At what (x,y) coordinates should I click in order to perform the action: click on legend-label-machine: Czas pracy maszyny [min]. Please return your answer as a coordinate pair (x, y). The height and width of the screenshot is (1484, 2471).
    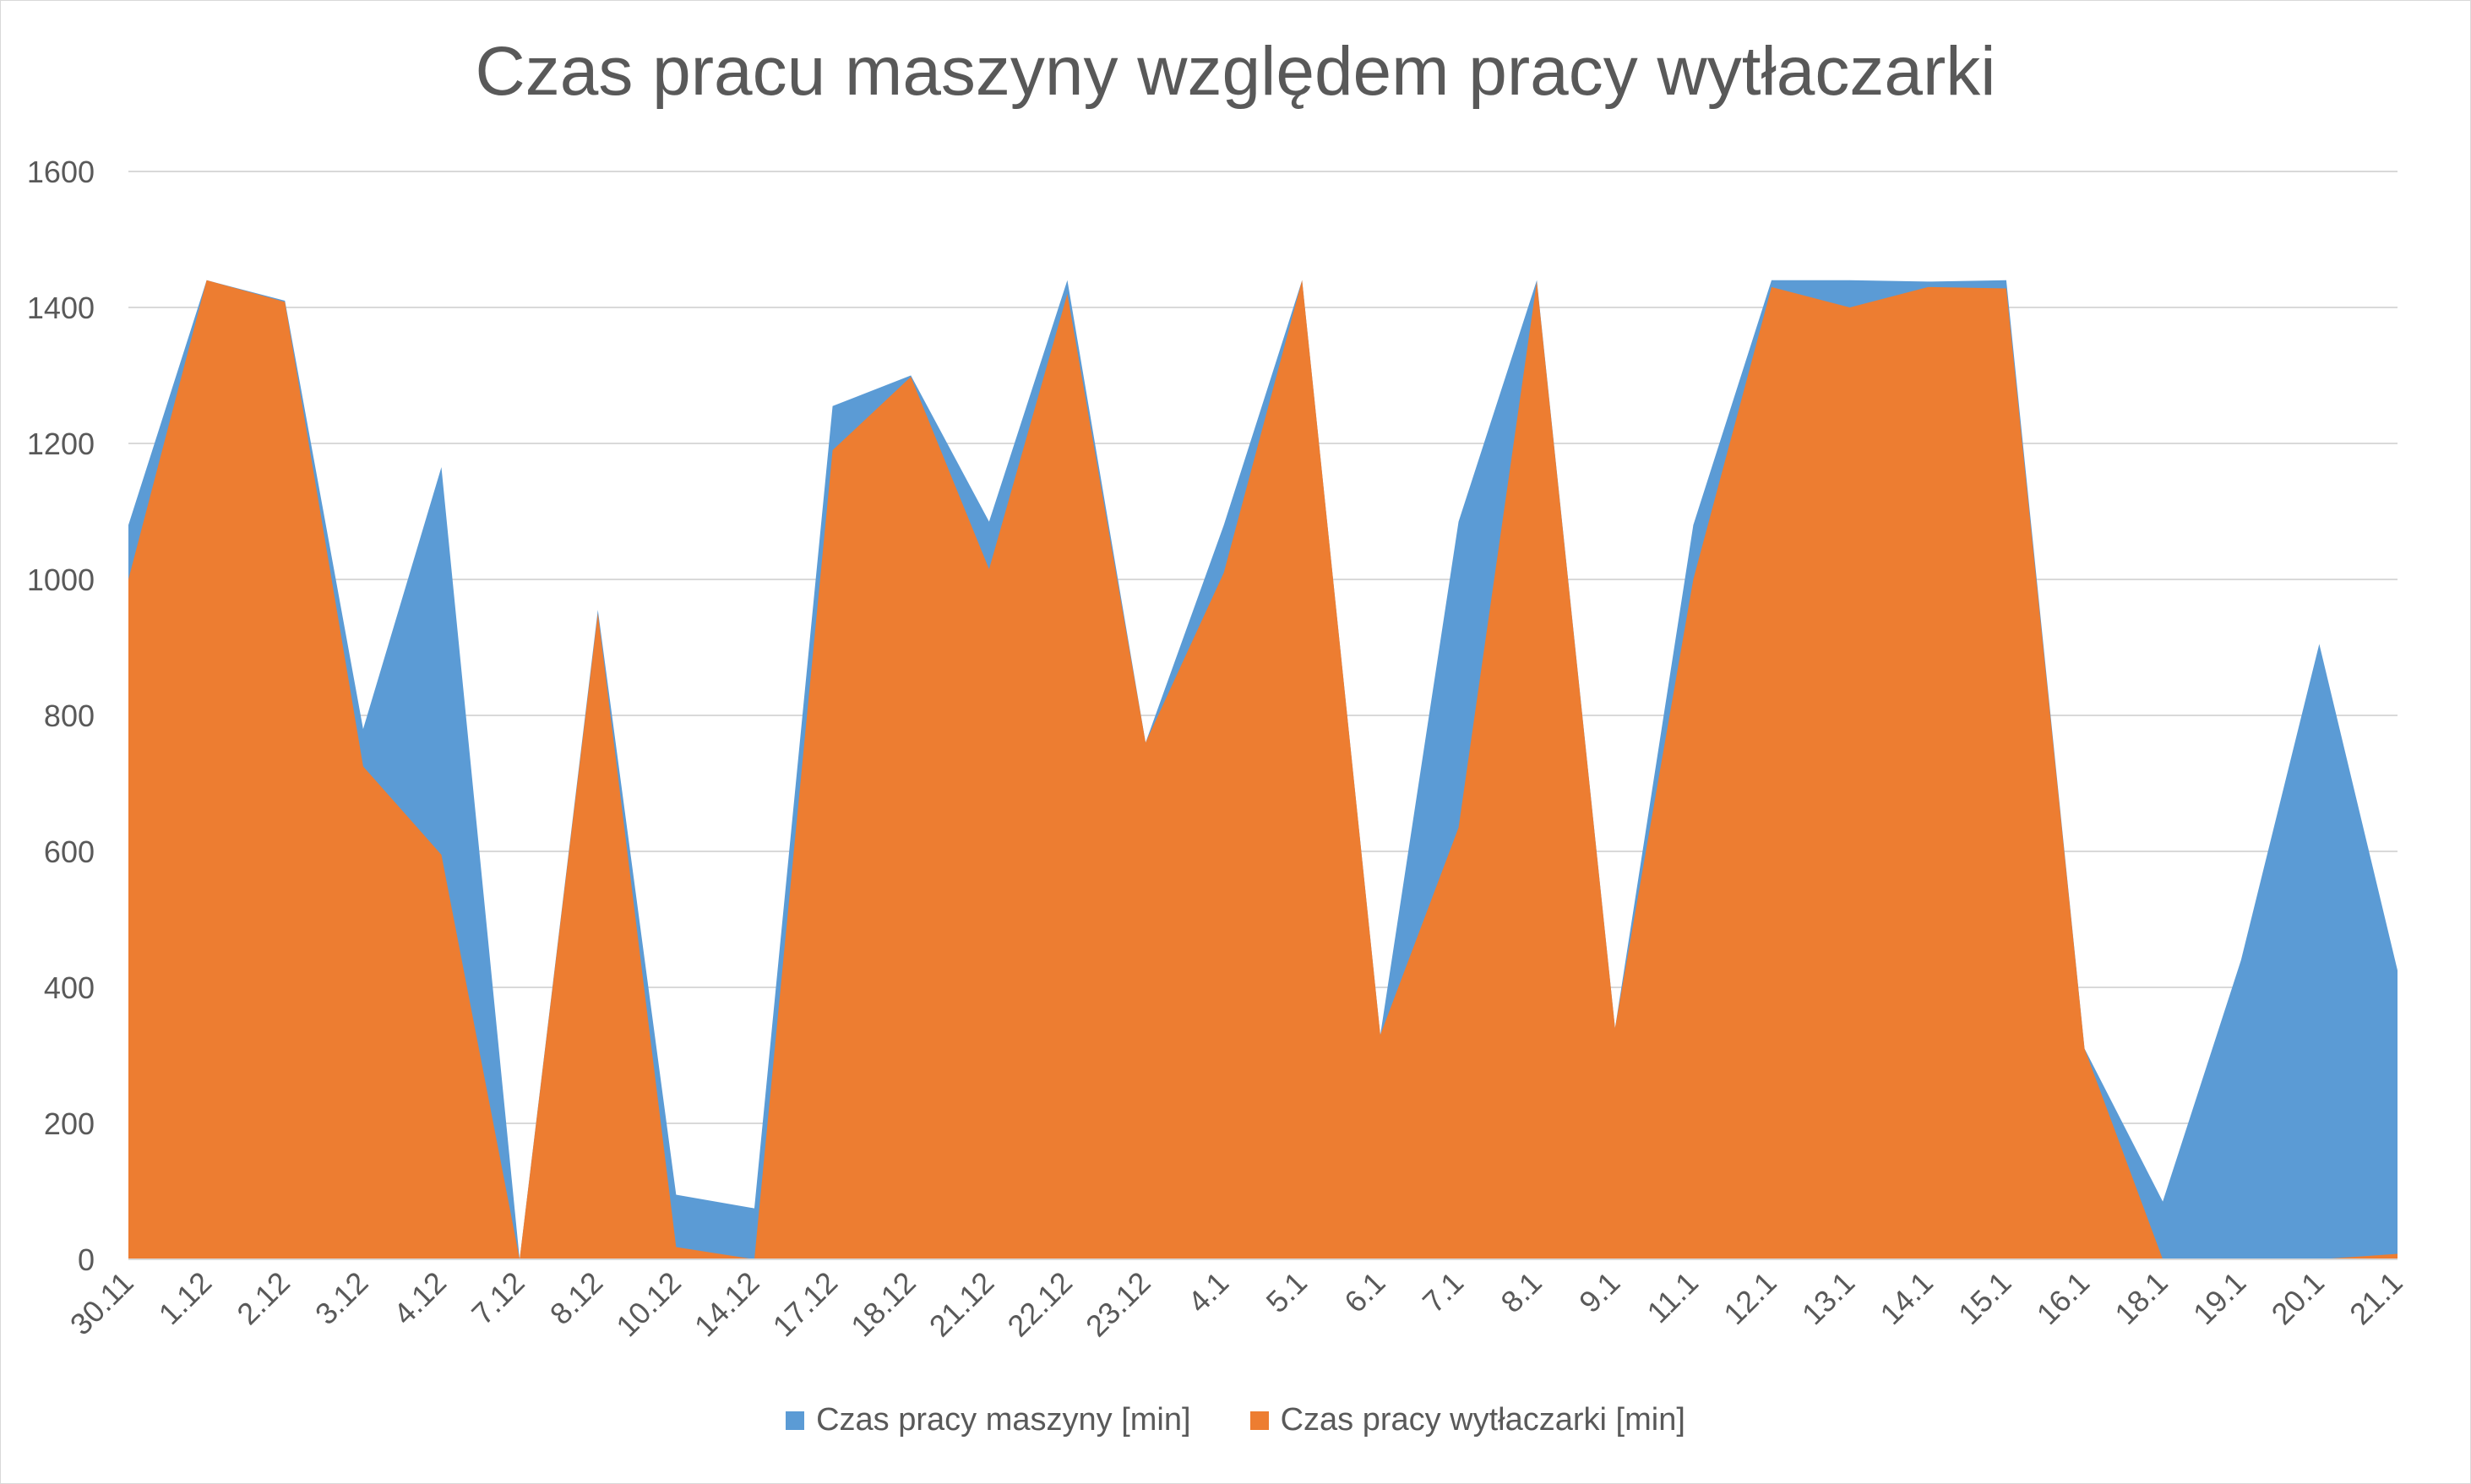
    Looking at the image, I should click on (1003, 1420).